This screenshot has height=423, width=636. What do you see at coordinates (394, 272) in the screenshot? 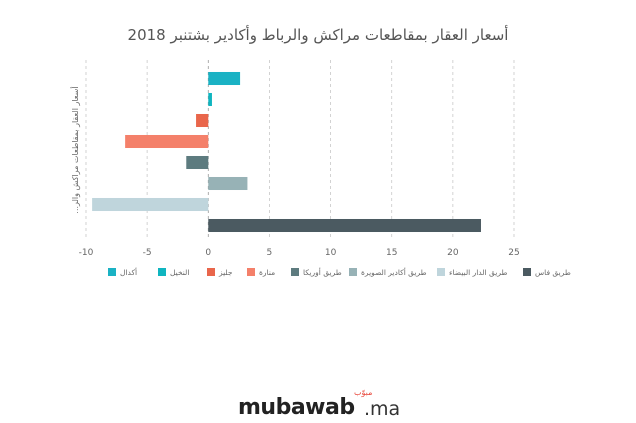
I see `legend-label: طريق أكادير الصويرة` at bounding box center [394, 272].